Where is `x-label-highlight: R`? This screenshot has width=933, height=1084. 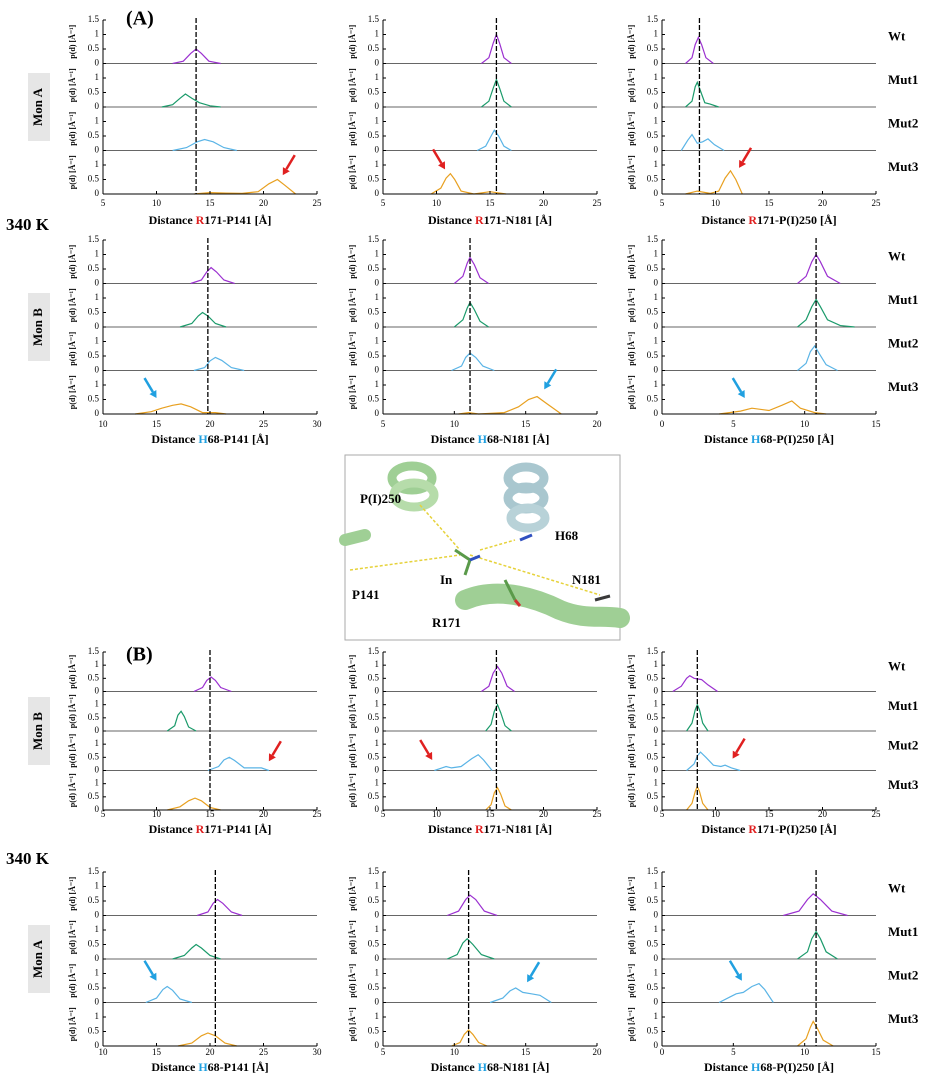
x-label-highlight: R is located at coordinates (479, 220).